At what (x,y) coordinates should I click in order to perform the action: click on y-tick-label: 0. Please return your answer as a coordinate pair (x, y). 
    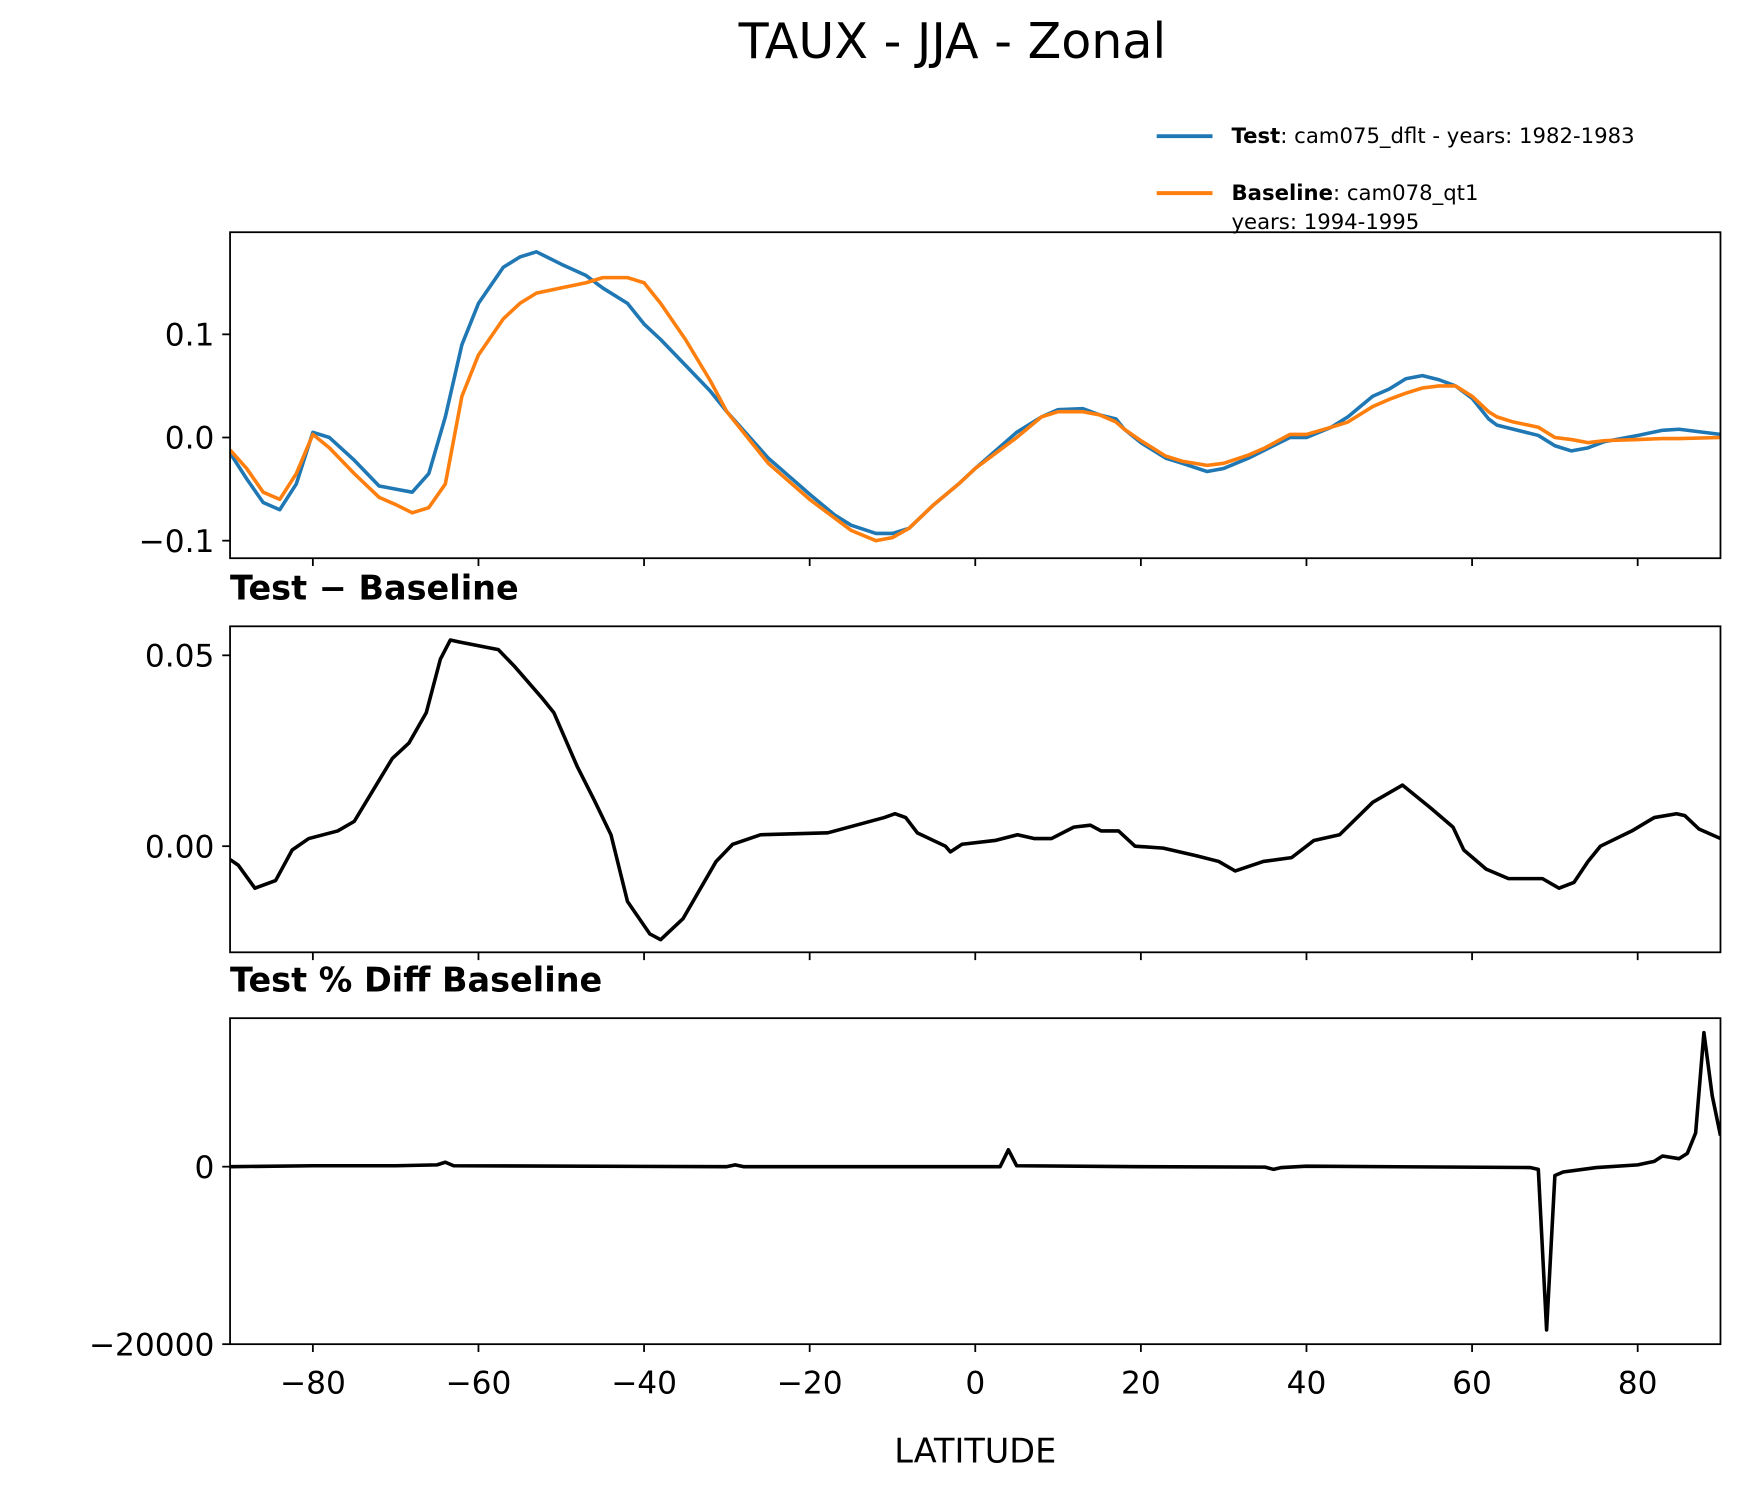
    Looking at the image, I should click on (205, 1168).